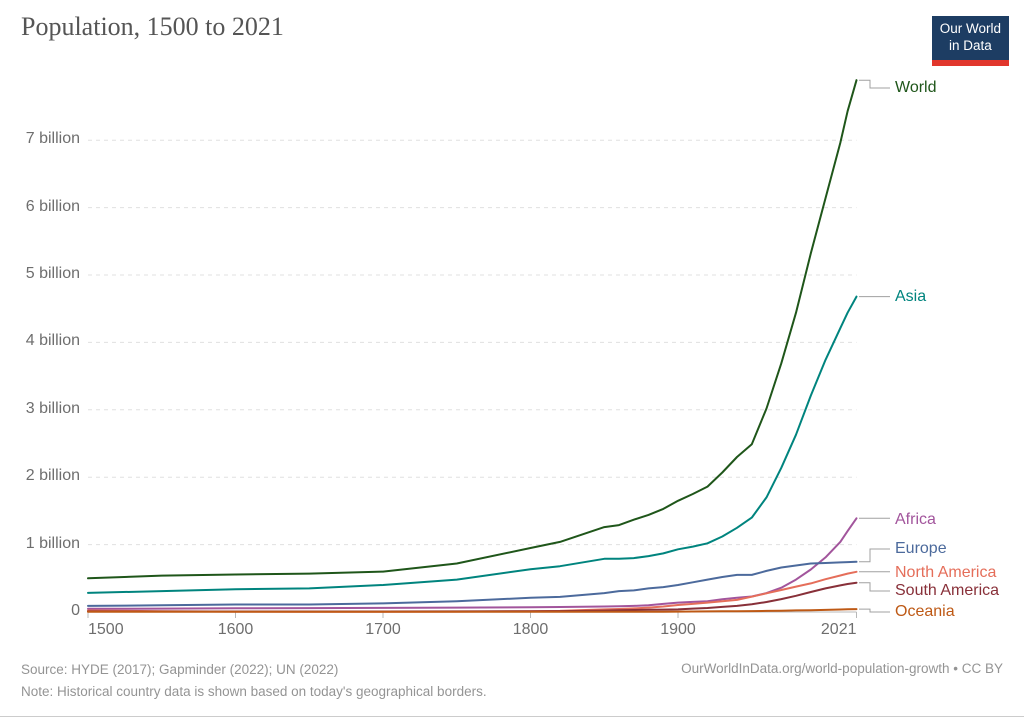 The width and height of the screenshot is (1024, 722). What do you see at coordinates (512, 716) in the screenshot?
I see `bottom-divider` at bounding box center [512, 716].